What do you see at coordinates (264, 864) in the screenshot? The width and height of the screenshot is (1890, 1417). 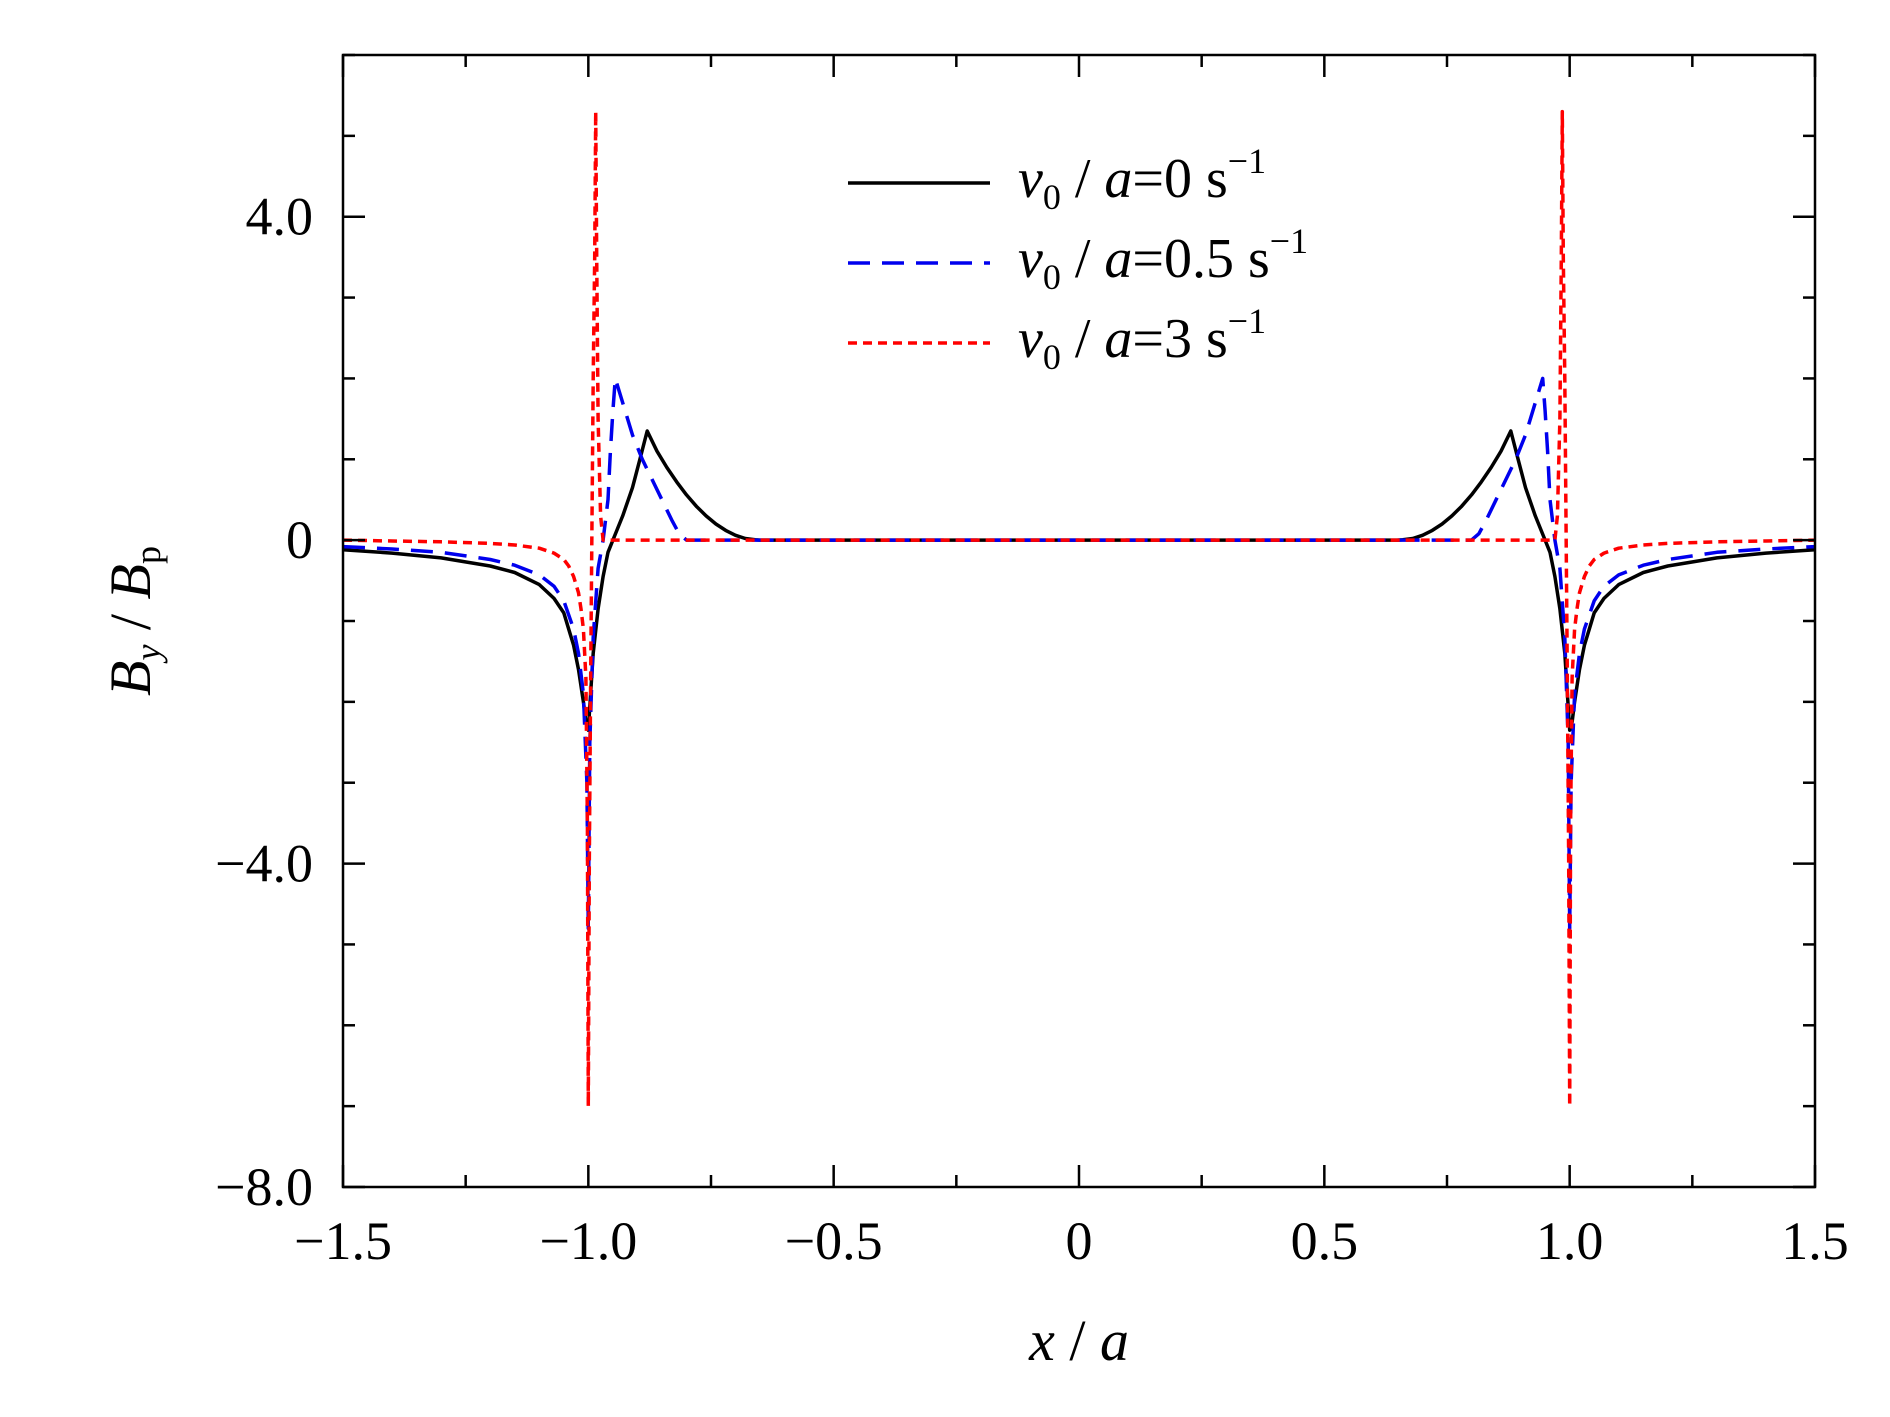 I see `y-tick-label: −4.0` at bounding box center [264, 864].